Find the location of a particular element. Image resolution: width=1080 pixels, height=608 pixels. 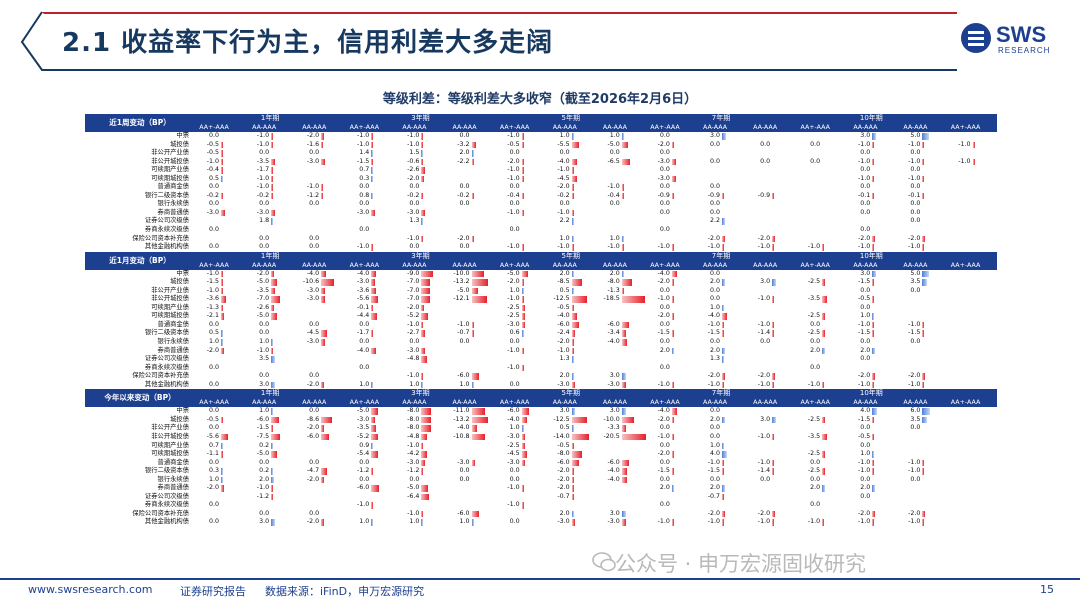

spread-cell: -1.5 is located at coordinates (222, 282).